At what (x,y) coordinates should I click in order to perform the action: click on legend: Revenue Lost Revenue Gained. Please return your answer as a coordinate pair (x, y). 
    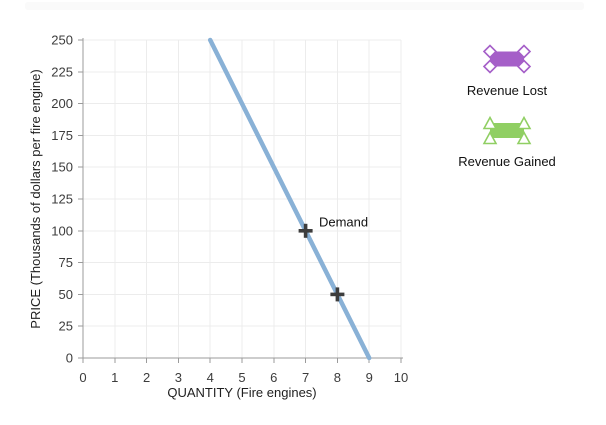
    Looking at the image, I should click on (507, 106).